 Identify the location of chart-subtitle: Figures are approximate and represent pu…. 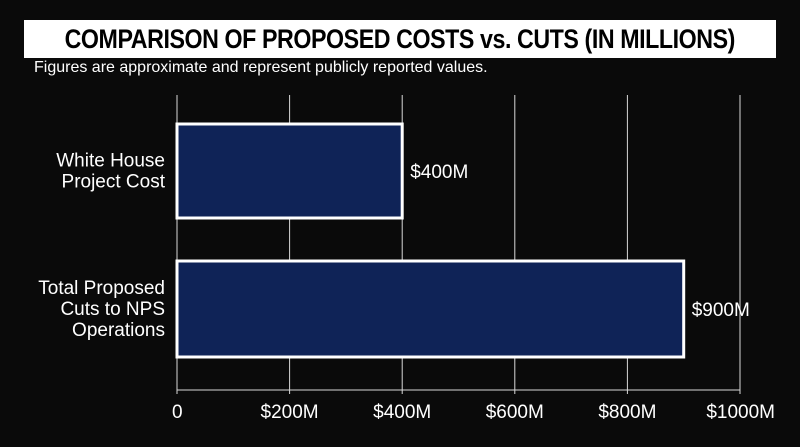
(261, 67).